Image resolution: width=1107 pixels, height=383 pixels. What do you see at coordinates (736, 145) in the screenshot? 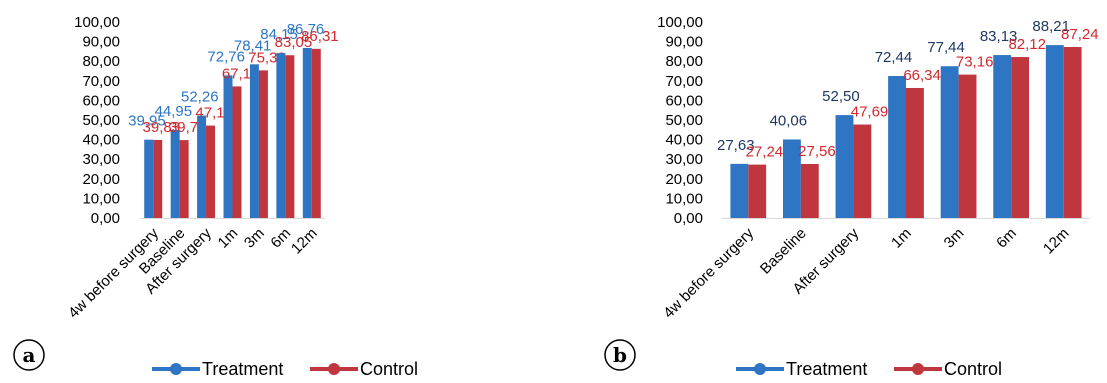
I see `treatment-value-label: 27,63` at bounding box center [736, 145].